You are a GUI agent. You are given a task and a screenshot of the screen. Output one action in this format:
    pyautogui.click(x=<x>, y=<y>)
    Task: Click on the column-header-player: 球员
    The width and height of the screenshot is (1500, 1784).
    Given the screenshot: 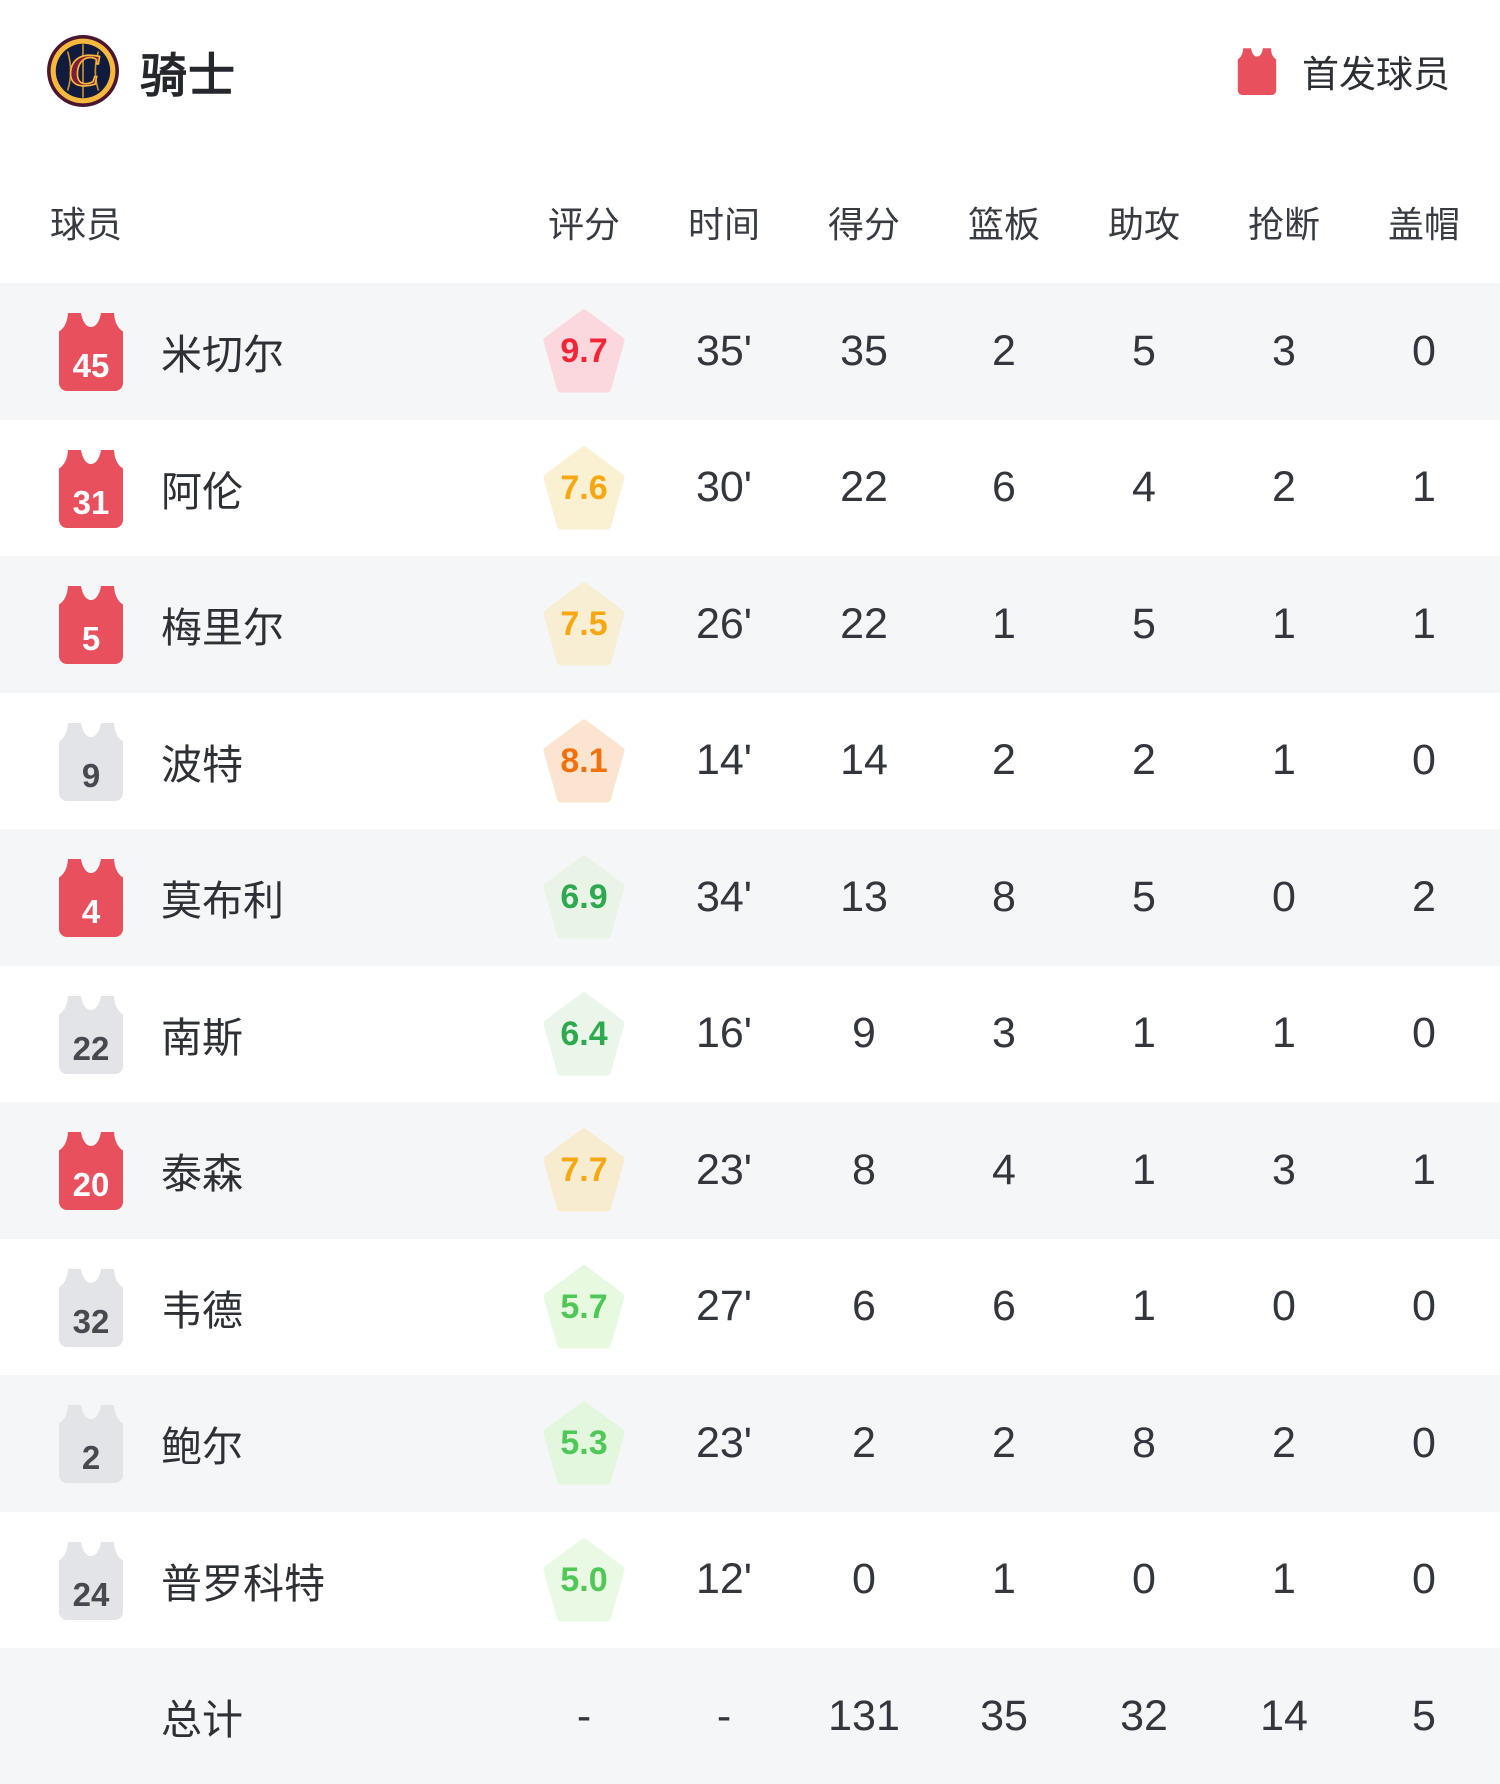 What is the action you would take?
    pyautogui.click(x=86, y=224)
    